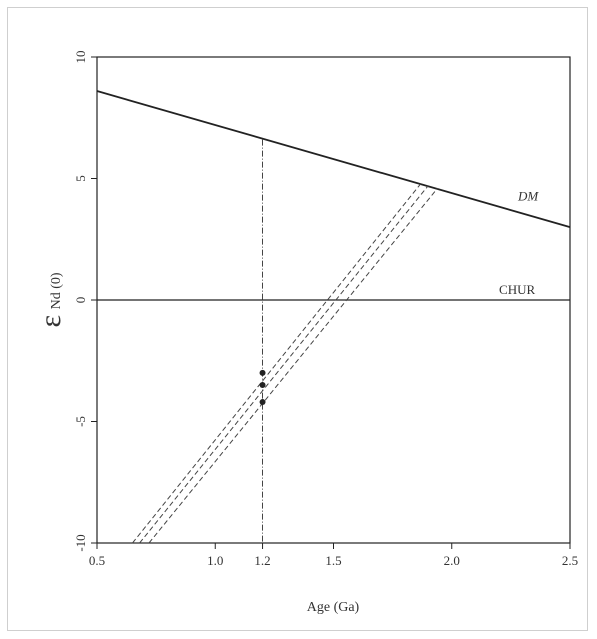 The image size is (597, 639). I want to click on x-tick-label: 2.0, so click(452, 560).